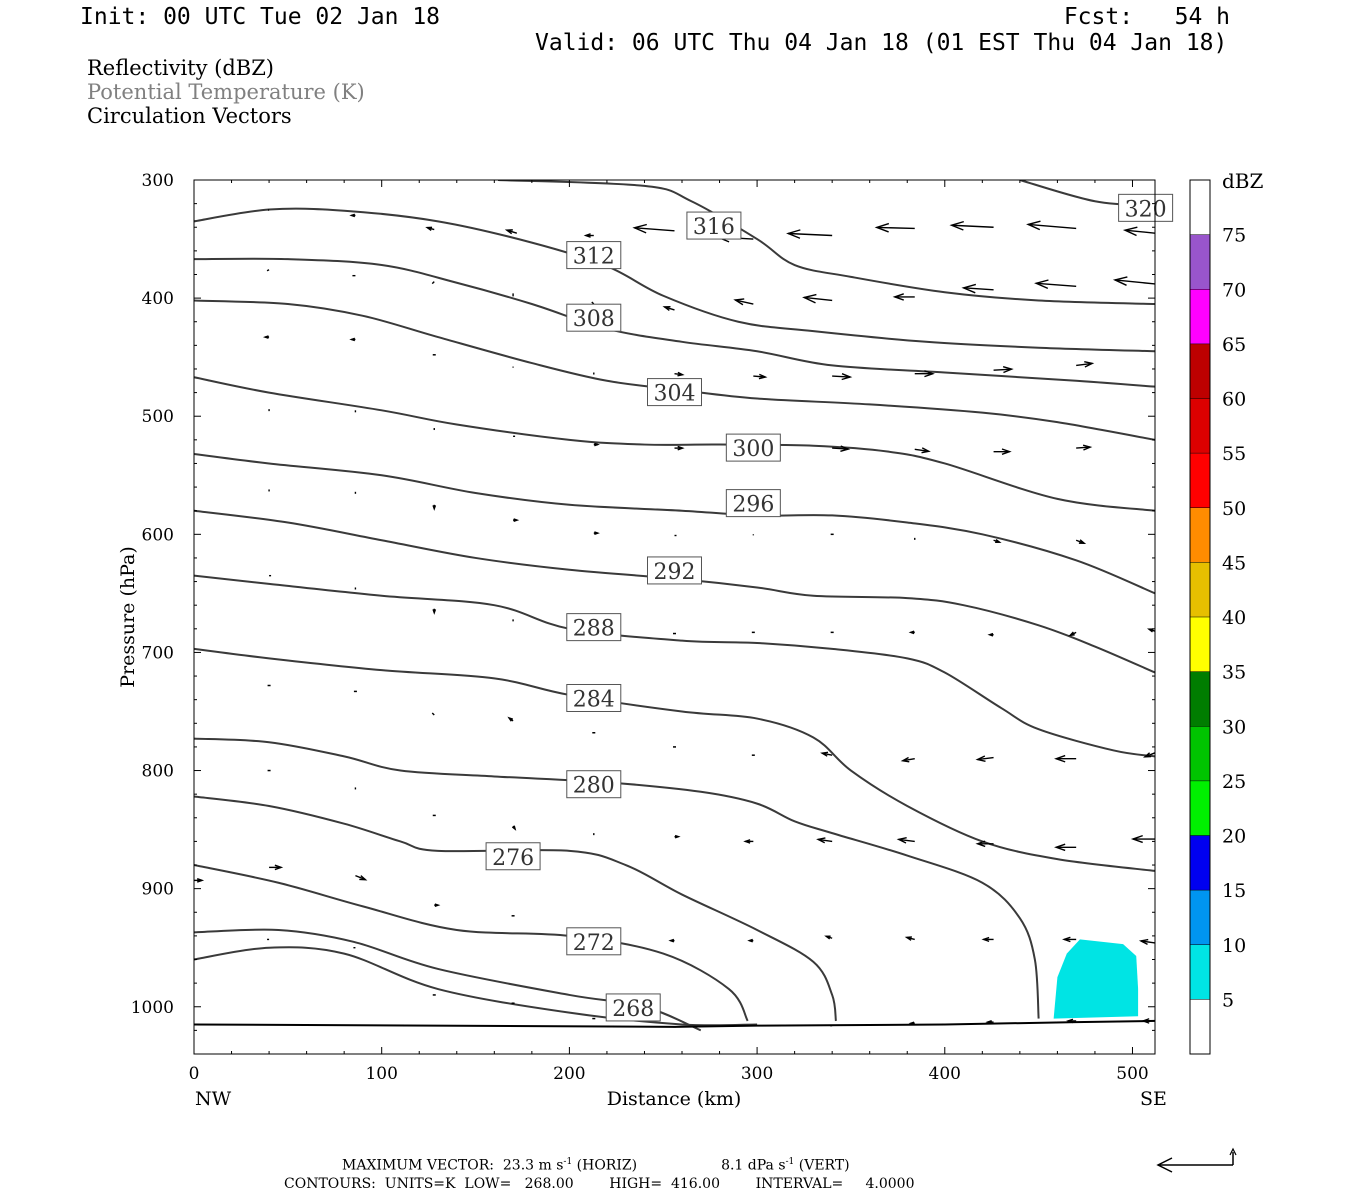 This screenshot has height=1200, width=1350. What do you see at coordinates (674, 392) in the screenshot?
I see `contour-label-304: 304` at bounding box center [674, 392].